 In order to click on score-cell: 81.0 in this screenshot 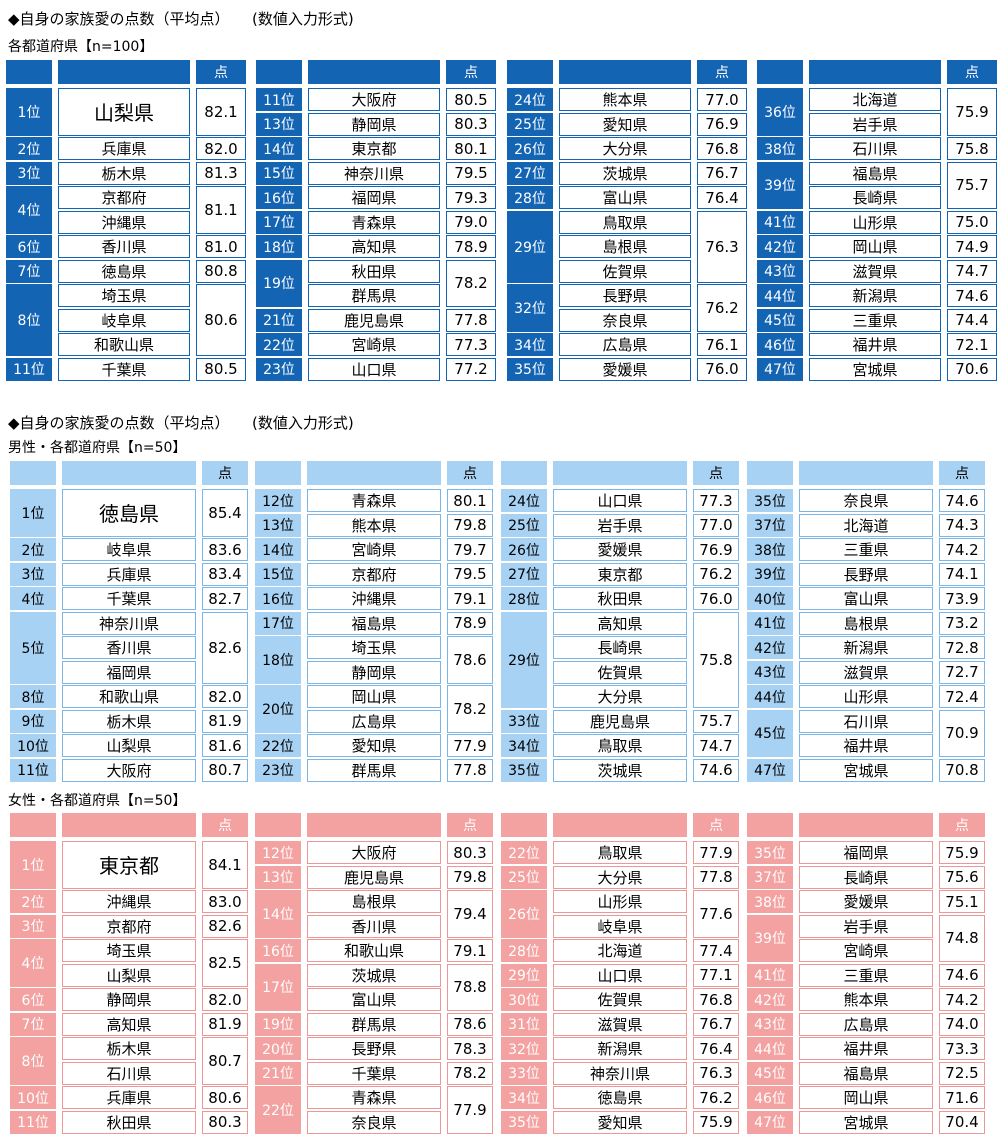, I will do `click(221, 246)`.